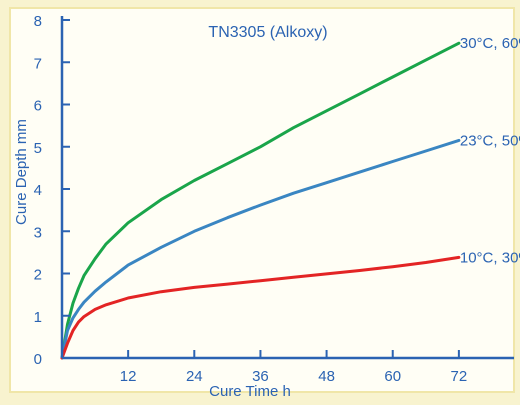 This screenshot has height=405, width=520. What do you see at coordinates (38, 21) in the screenshot?
I see `y-tick-label: 8` at bounding box center [38, 21].